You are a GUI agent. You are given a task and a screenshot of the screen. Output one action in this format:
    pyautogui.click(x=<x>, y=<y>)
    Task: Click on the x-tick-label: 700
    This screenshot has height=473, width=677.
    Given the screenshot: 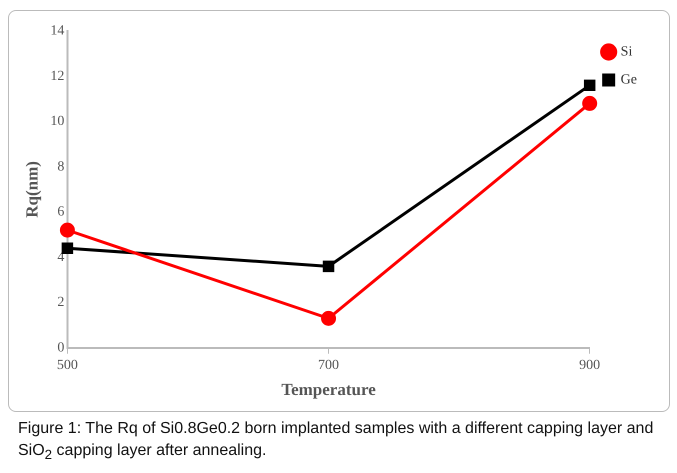 What is the action you would take?
    pyautogui.click(x=329, y=365)
    